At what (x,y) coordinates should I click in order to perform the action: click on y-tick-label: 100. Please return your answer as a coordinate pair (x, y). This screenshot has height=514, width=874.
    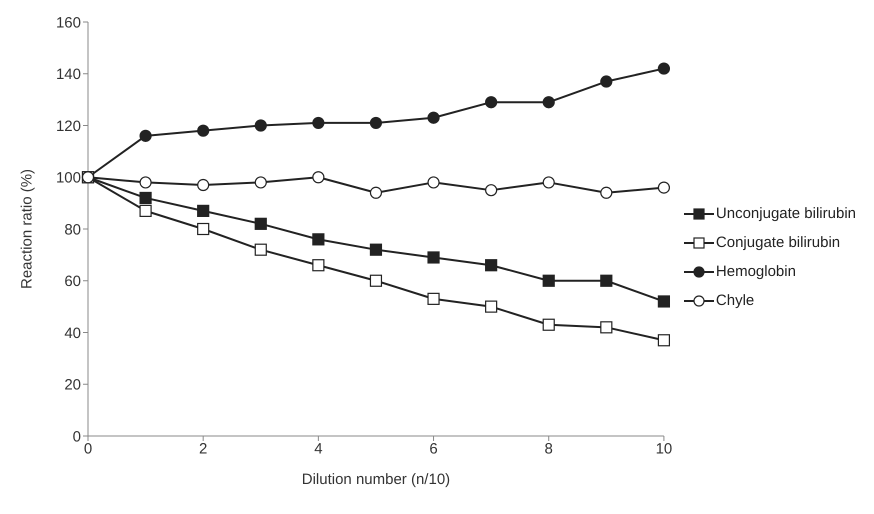
    Looking at the image, I should click on (68, 178).